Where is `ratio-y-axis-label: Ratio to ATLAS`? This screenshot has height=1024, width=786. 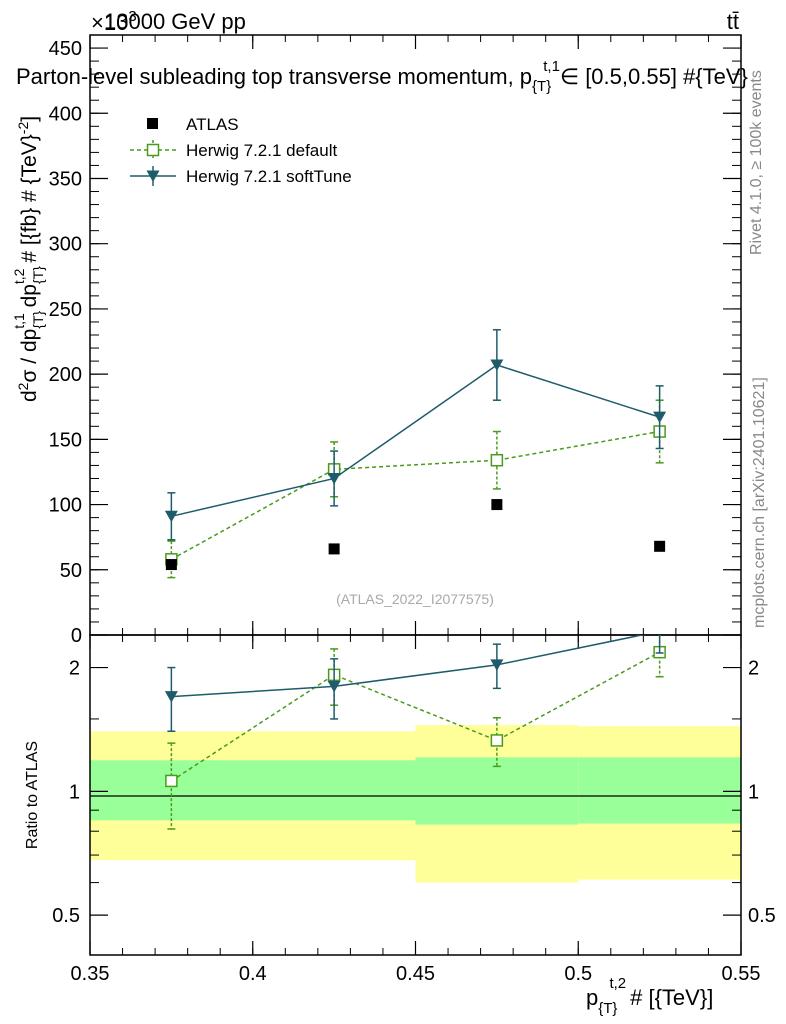
ratio-y-axis-label: Ratio to ATLAS is located at coordinates (32, 795).